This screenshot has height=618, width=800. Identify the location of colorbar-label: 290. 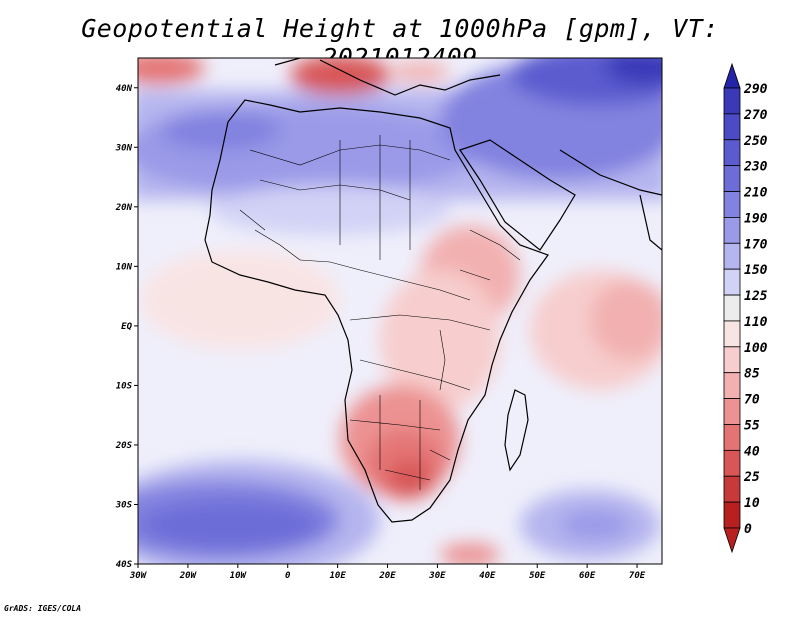
(755, 89).